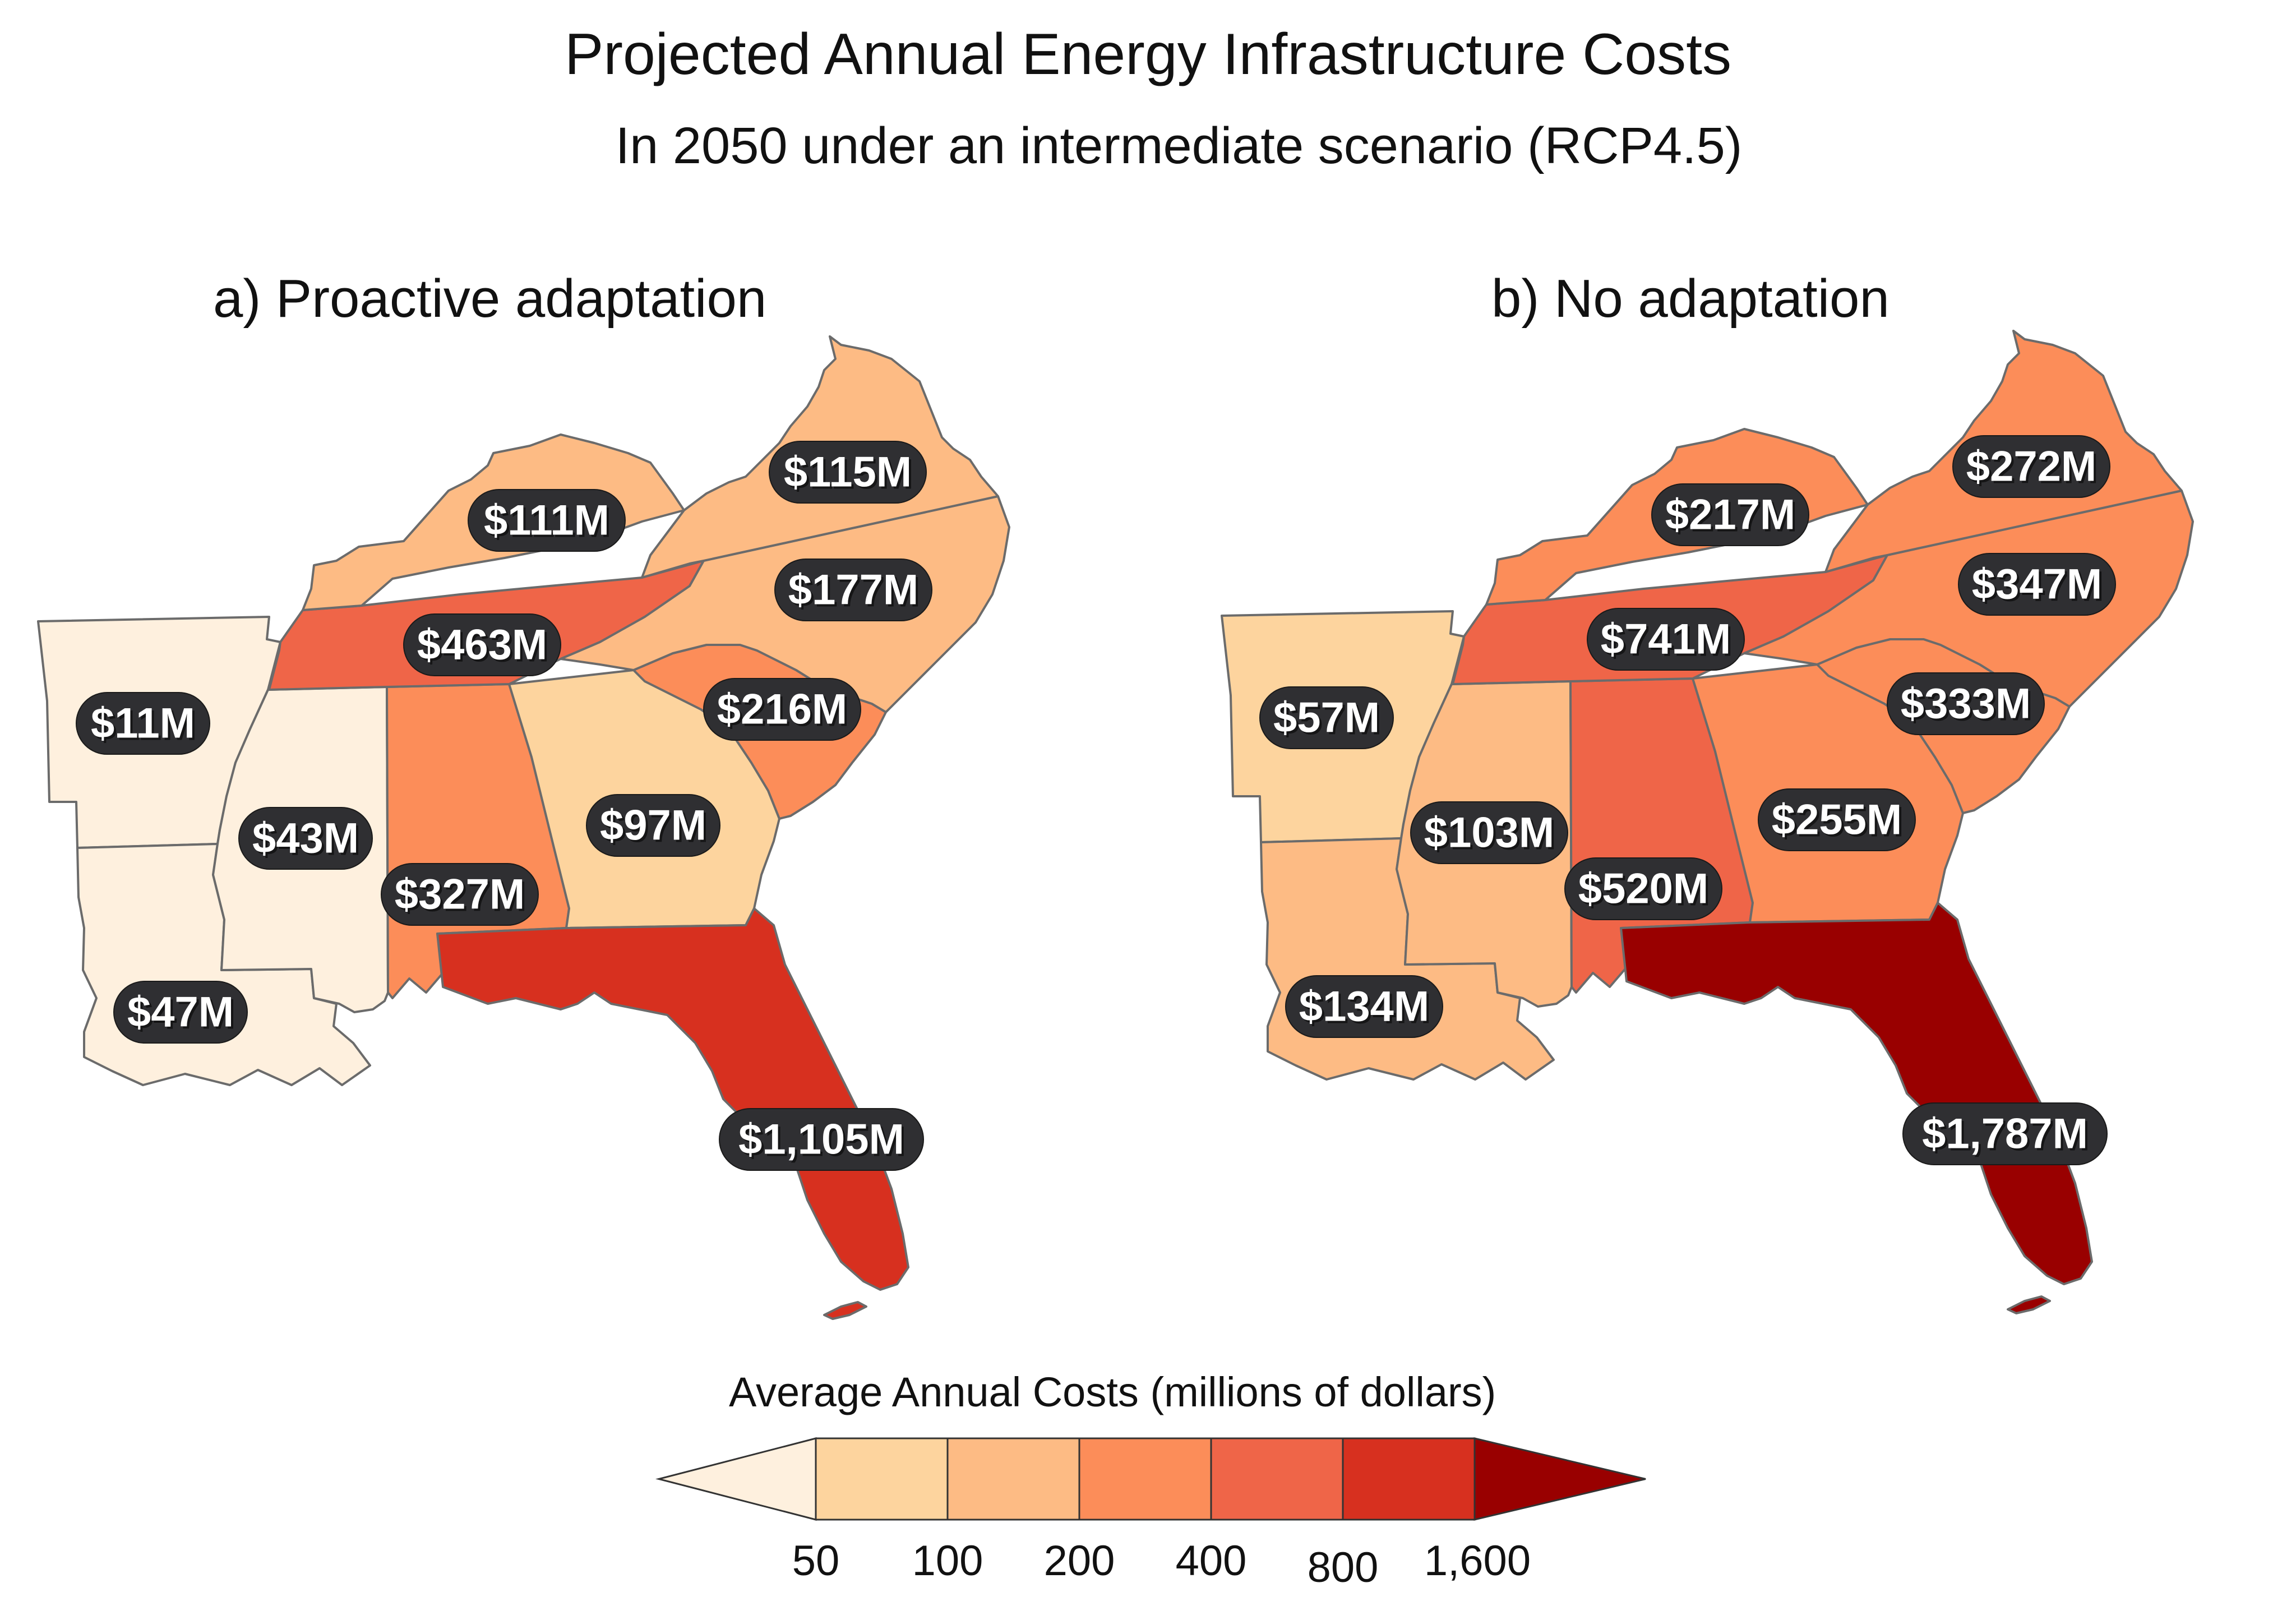  I want to click on cost-label-text: $134M, so click(1364, 1007).